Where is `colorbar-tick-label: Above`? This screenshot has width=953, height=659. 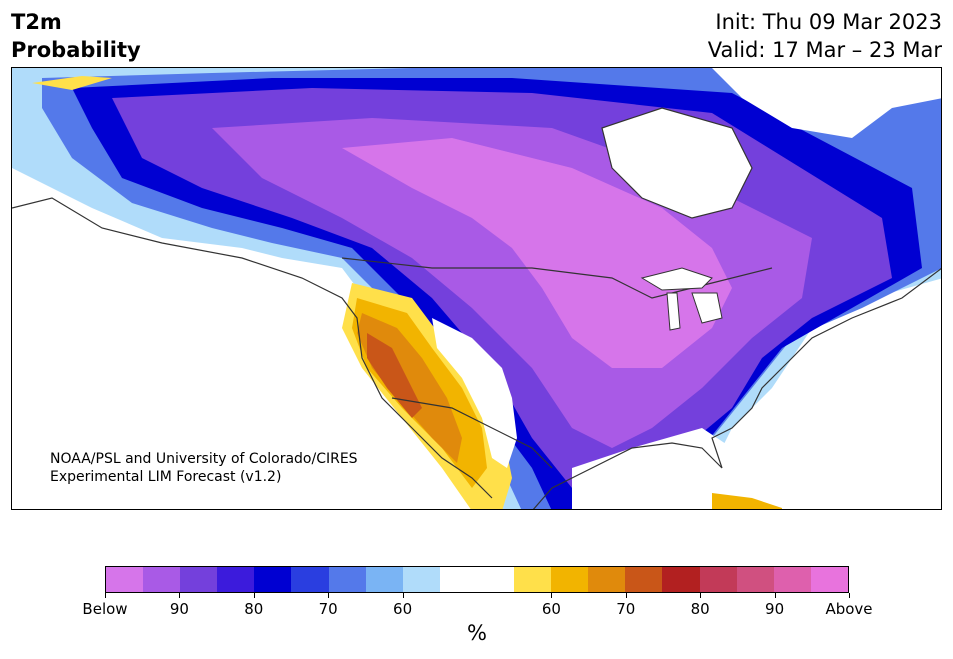 colorbar-tick-label: Above is located at coordinates (849, 609).